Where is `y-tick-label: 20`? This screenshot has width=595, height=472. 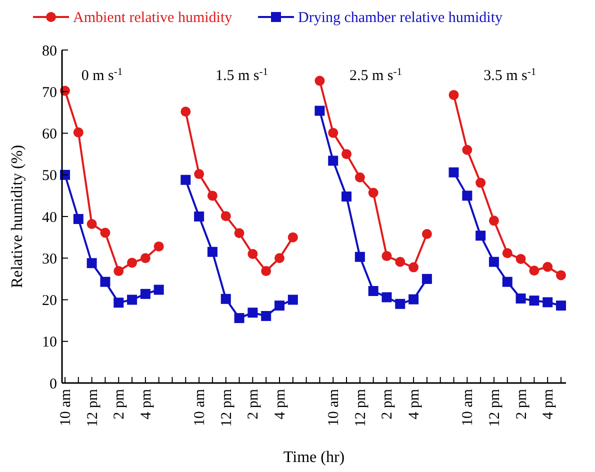 y-tick-label: 20 is located at coordinates (49, 301).